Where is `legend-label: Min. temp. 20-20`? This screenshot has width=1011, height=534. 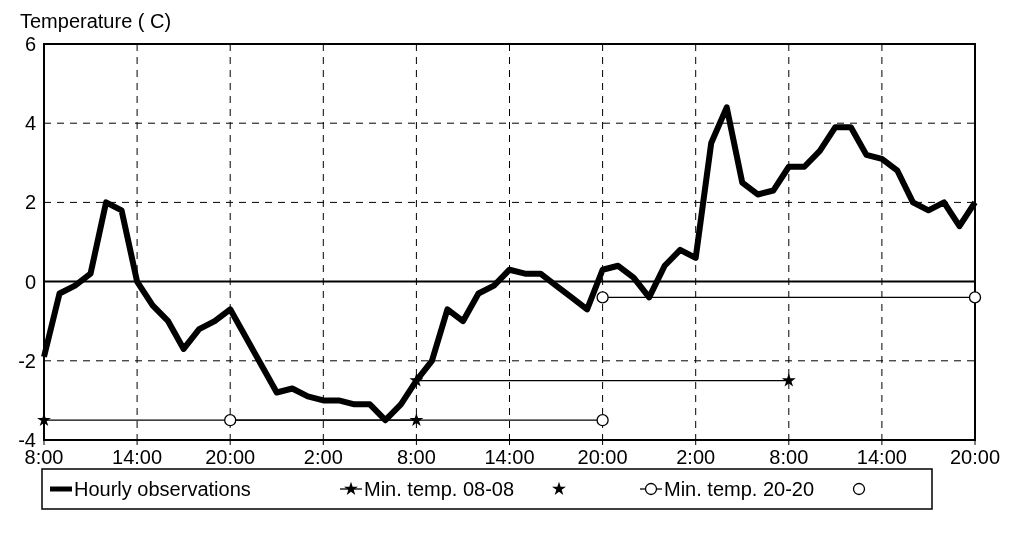 legend-label: Min. temp. 20-20 is located at coordinates (739, 489).